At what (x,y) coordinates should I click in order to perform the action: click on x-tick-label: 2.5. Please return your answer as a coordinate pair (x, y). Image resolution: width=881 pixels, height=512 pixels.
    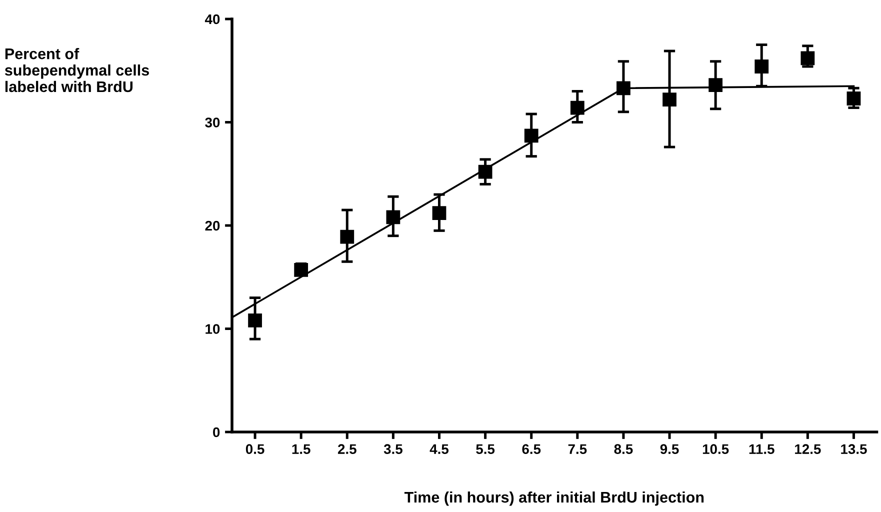
    Looking at the image, I should click on (347, 449).